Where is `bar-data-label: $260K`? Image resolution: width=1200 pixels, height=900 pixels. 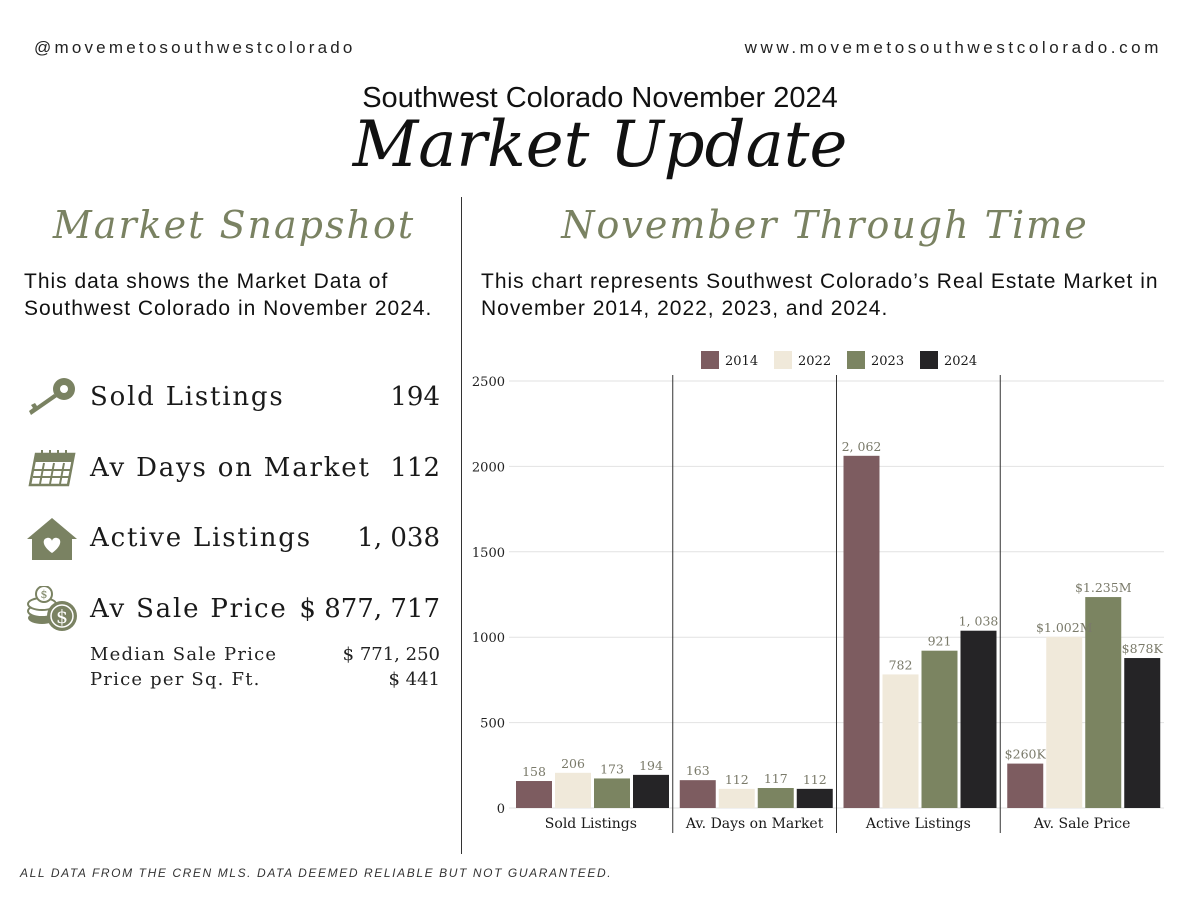 bar-data-label: $260K is located at coordinates (1026, 754).